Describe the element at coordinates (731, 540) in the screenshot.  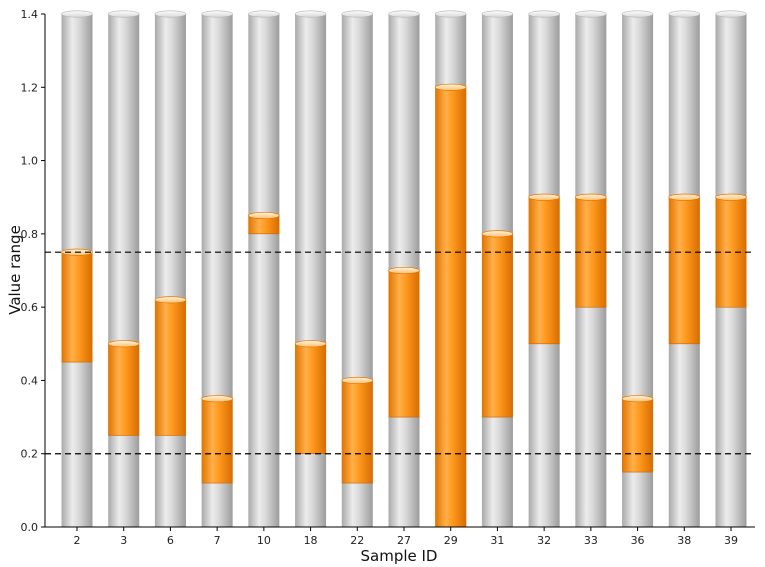
I see `x-tick-label: 39` at that location.